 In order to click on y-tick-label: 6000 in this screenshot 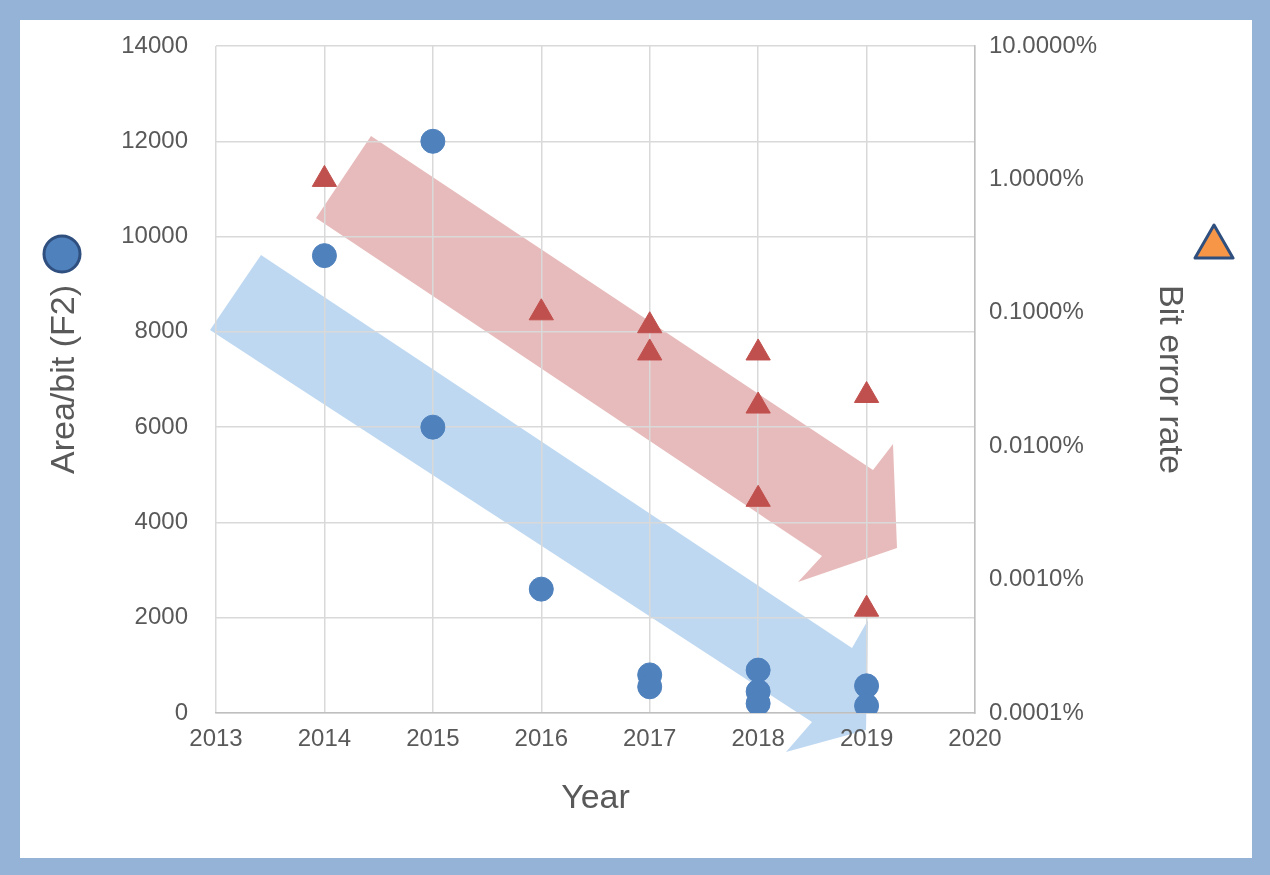, I will do `click(161, 425)`.